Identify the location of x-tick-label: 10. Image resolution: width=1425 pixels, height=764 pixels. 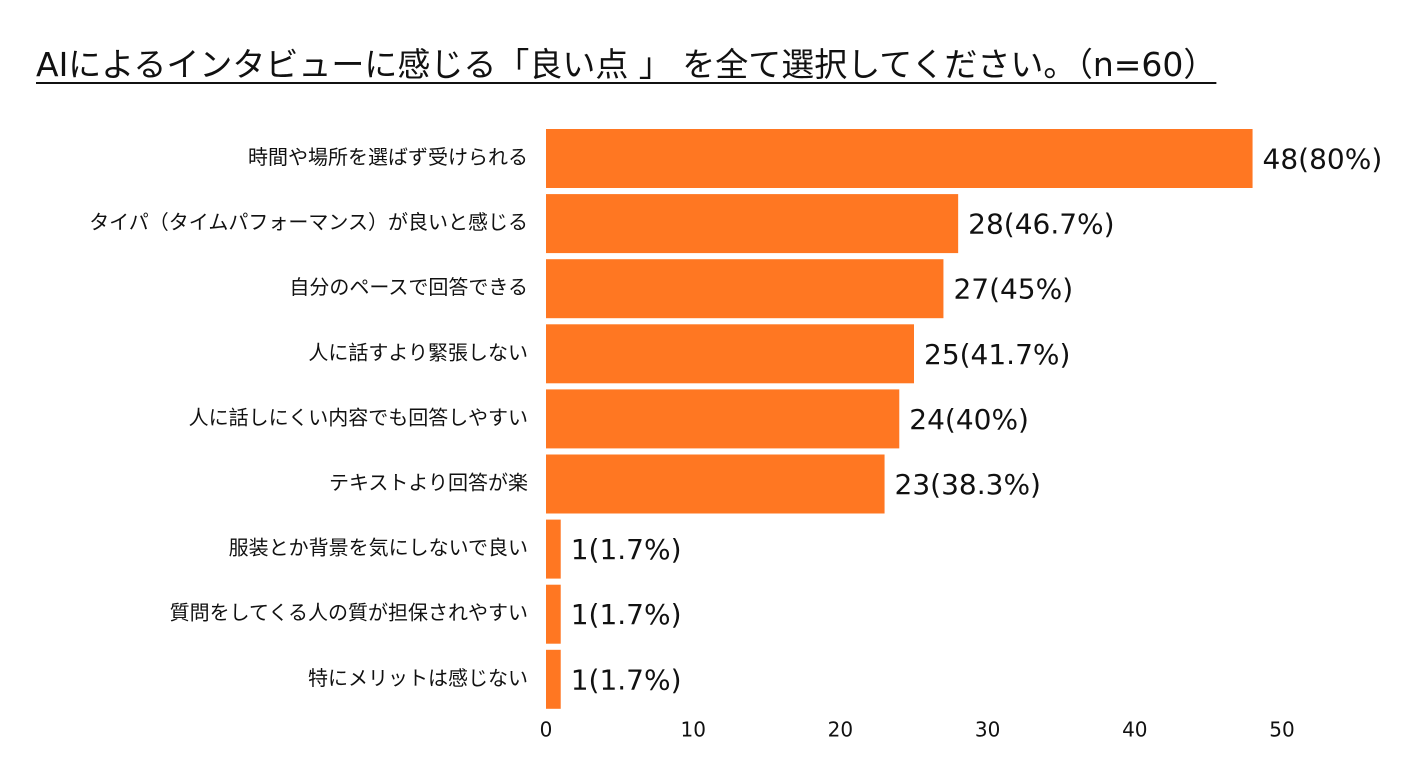
(692, 730).